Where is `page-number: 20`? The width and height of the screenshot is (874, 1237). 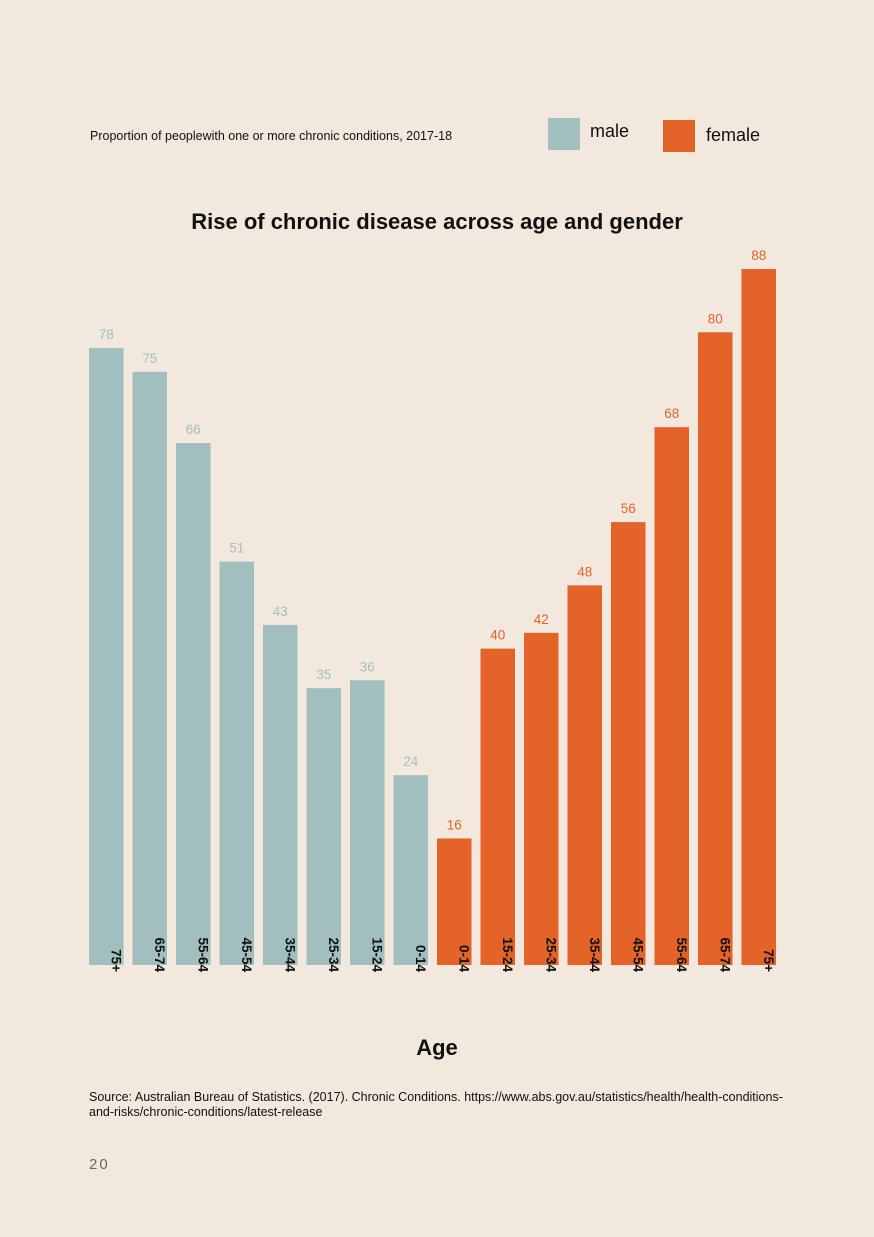
page-number: 20 is located at coordinates (99, 1164).